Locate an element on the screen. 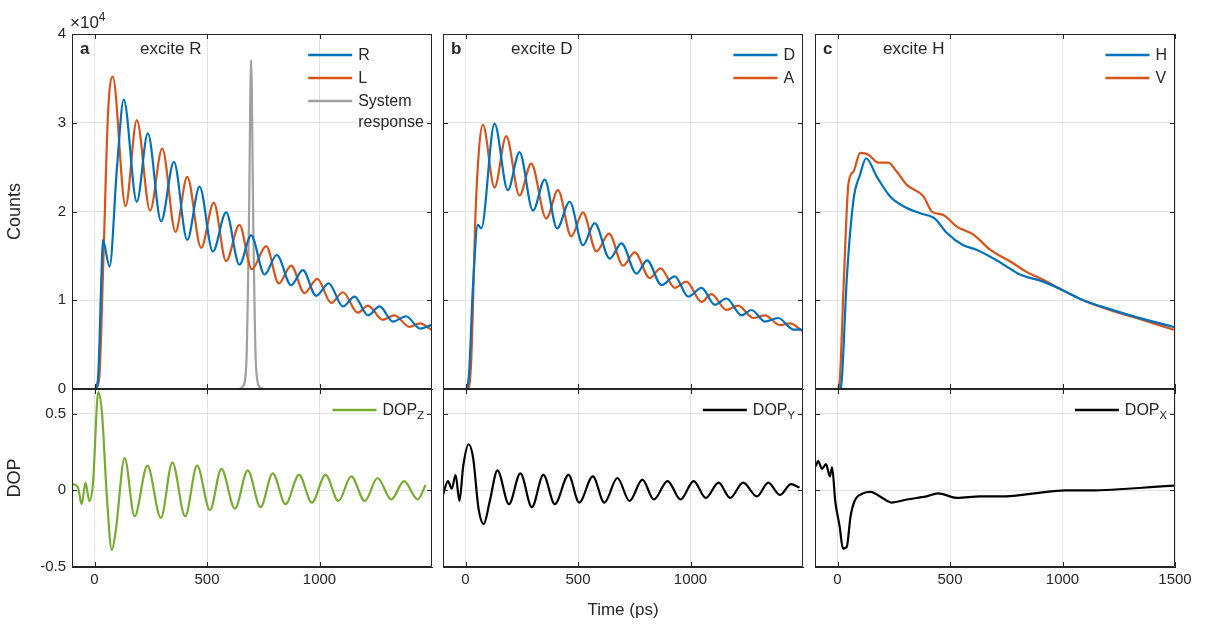  annotation: excite H is located at coordinates (914, 48).